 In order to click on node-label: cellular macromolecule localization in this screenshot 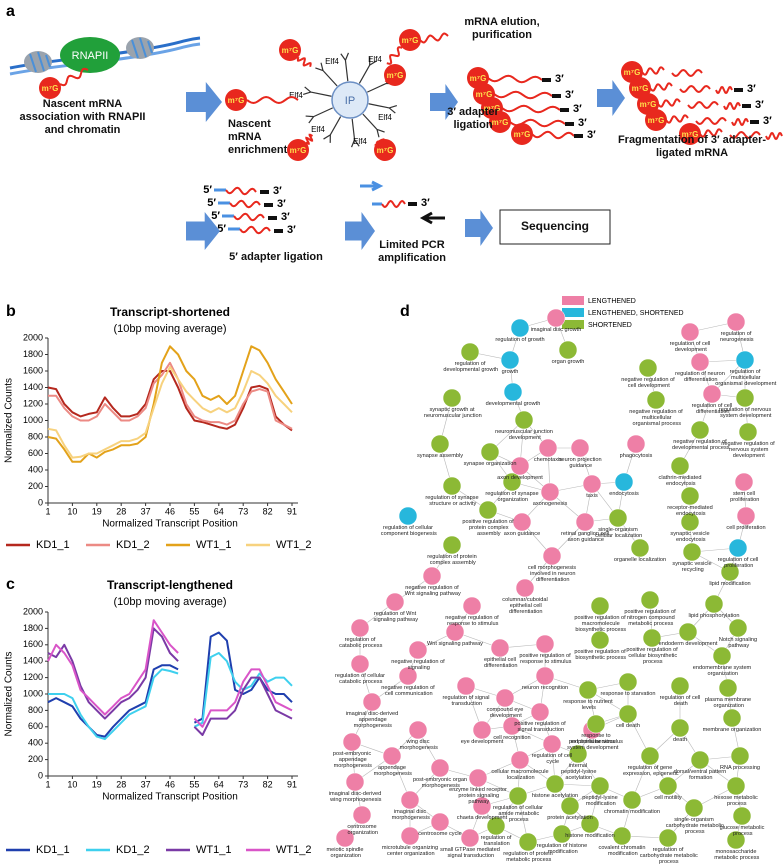, I will do `click(519, 775)`.